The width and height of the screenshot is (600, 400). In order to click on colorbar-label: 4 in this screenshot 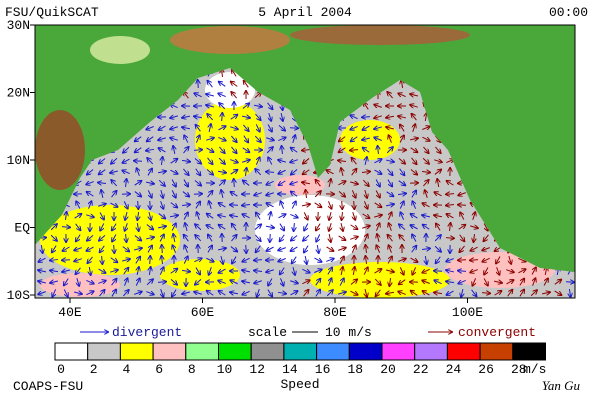, I will do `click(126, 369)`.